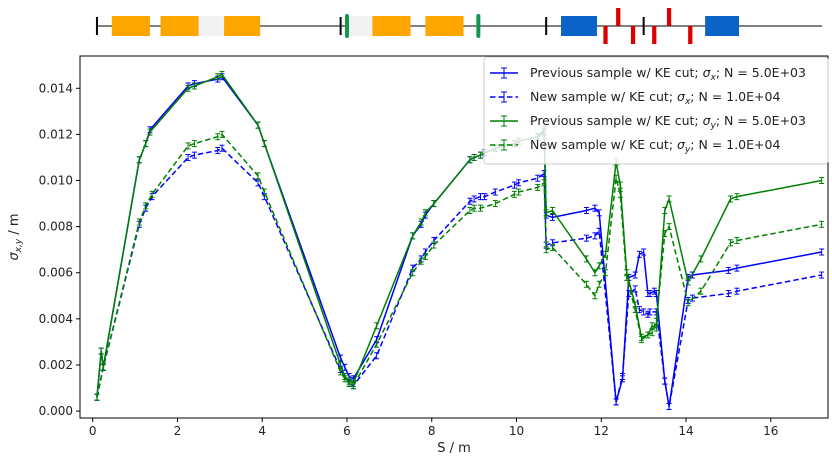 Image resolution: width=832 pixels, height=456 pixels. Describe the element at coordinates (685, 431) in the screenshot. I see `x-tick-label: 14` at that location.